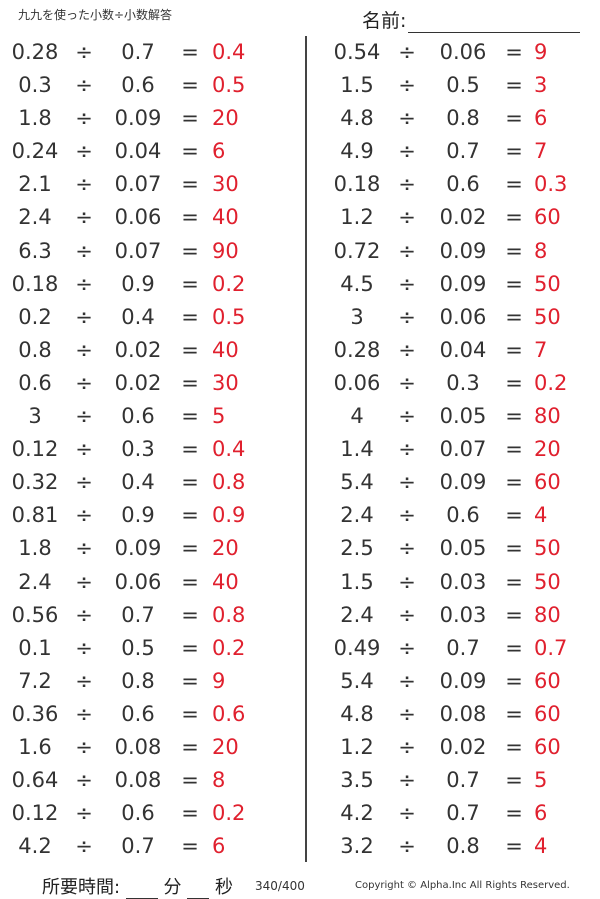  Describe the element at coordinates (138, 184) in the screenshot. I see `divisor: 0.07` at that location.